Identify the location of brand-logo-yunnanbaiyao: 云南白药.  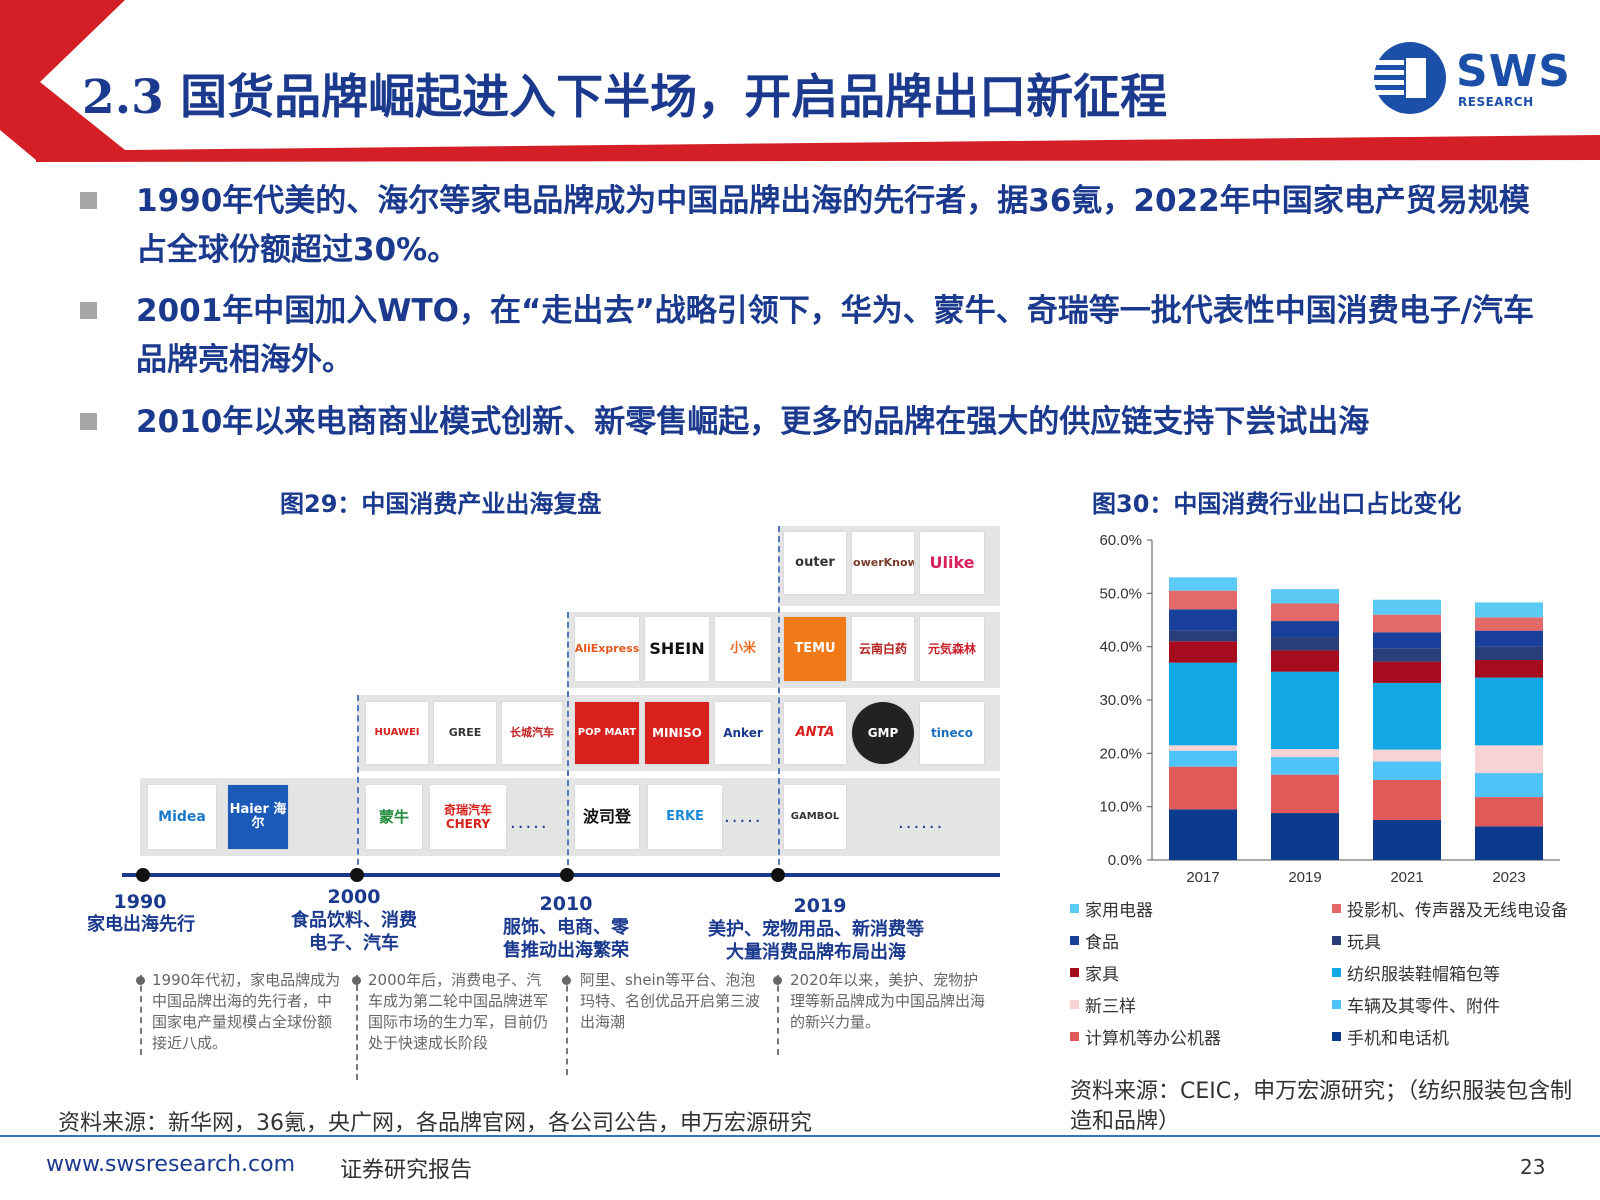
(883, 649).